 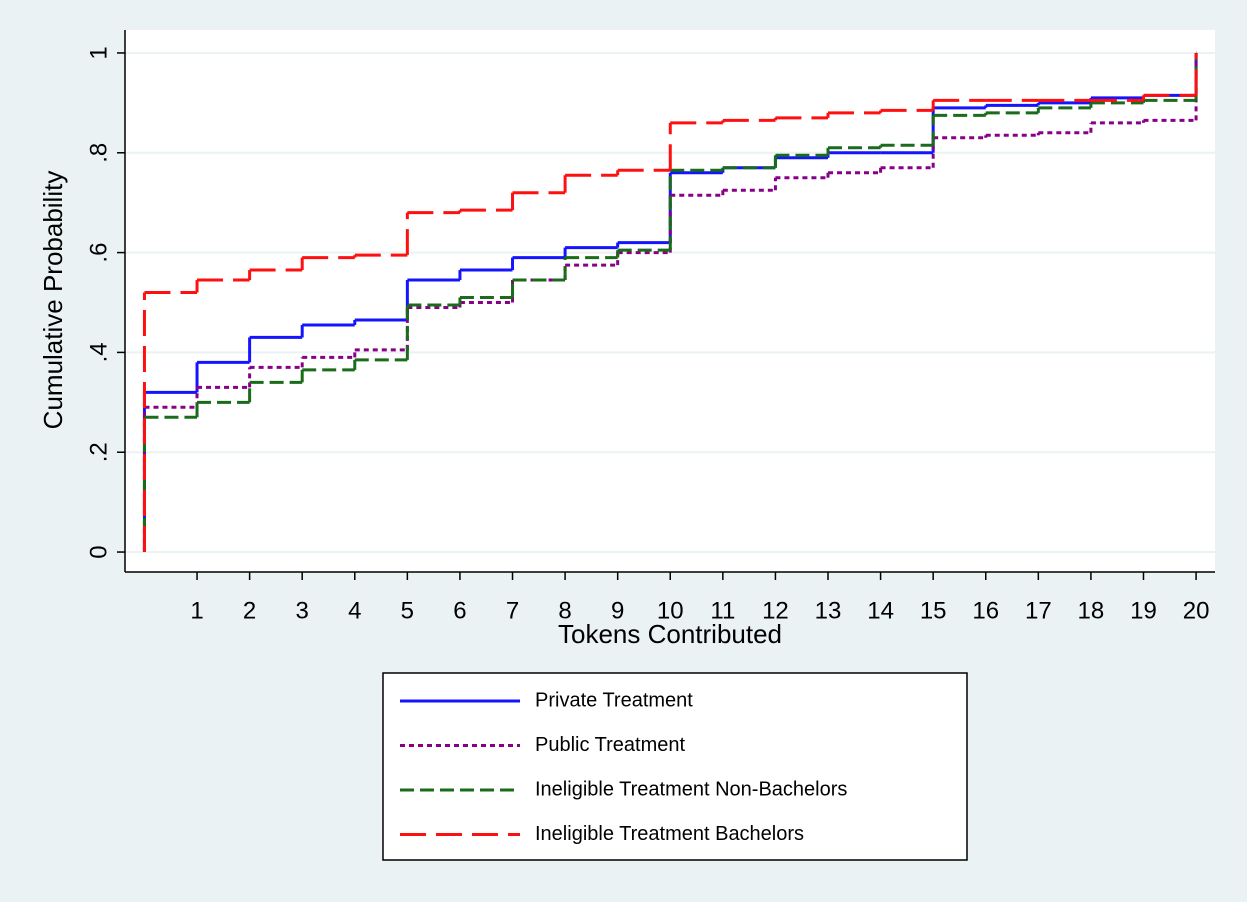 I want to click on y-tick-label: .4, so click(x=98, y=352).